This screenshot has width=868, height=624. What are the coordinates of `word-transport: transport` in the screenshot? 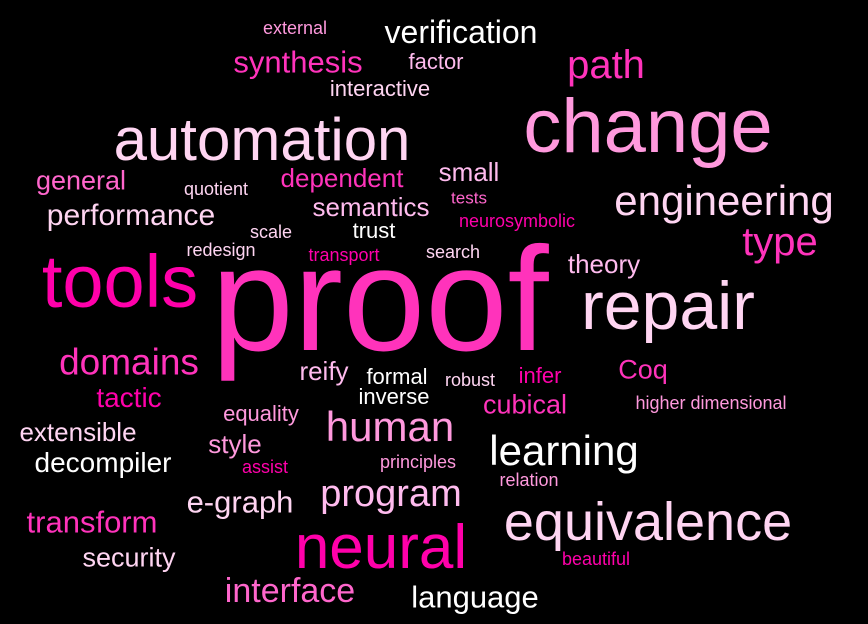 It's located at (344, 255).